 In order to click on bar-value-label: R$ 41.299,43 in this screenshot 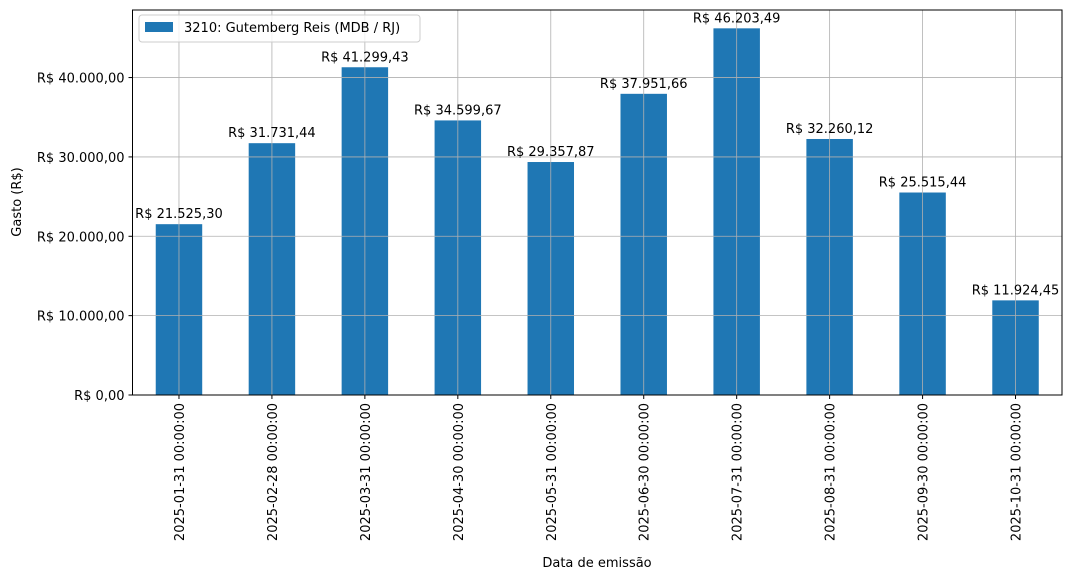, I will do `click(365, 57)`.